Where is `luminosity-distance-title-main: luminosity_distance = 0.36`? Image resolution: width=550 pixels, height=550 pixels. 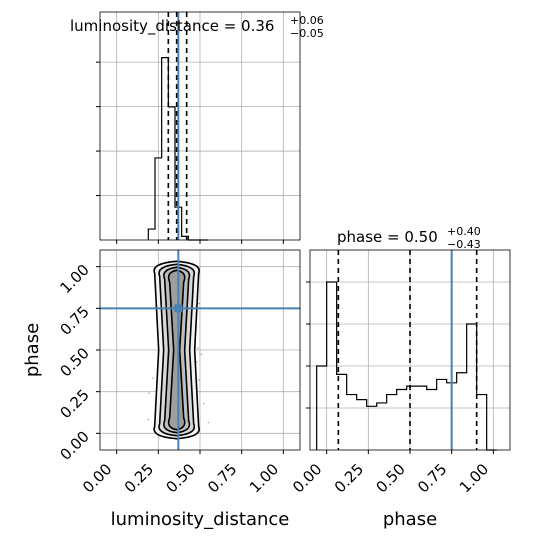
luminosity-distance-title-main: luminosity_distance = 0.36 is located at coordinates (172, 26).